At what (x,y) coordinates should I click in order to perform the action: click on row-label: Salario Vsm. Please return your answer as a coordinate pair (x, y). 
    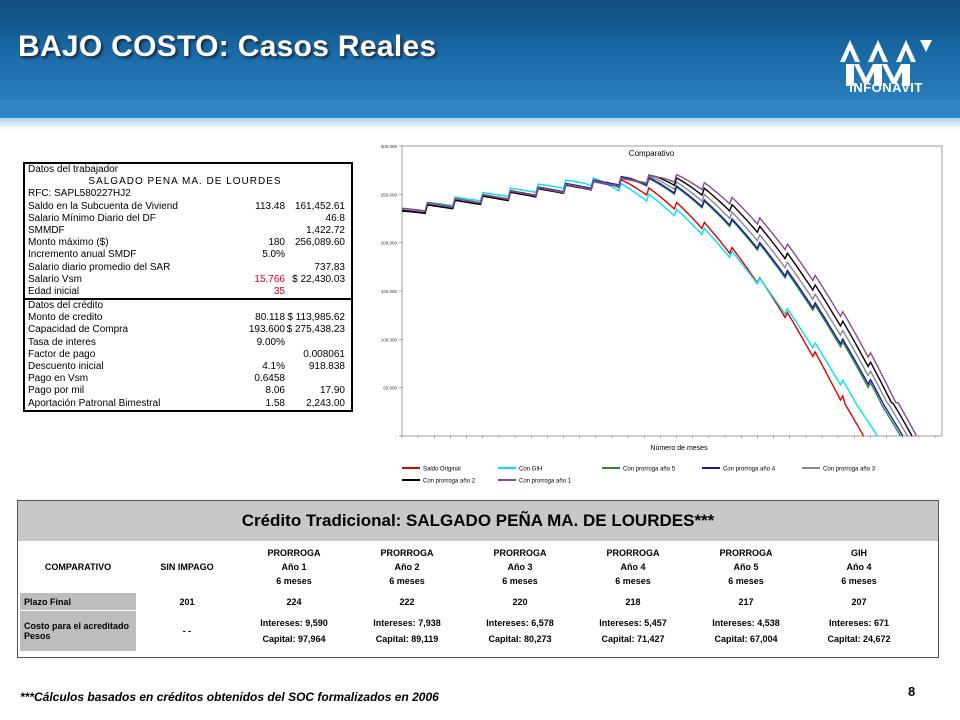
    Looking at the image, I should click on (55, 279).